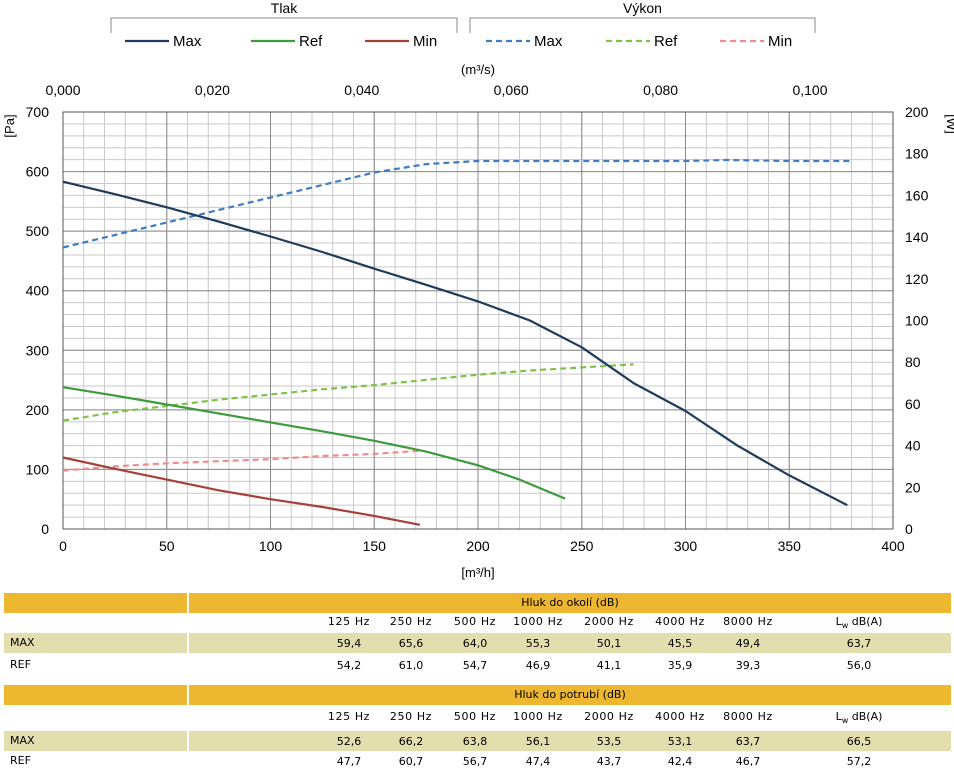 Image resolution: width=954 pixels, height=772 pixels. What do you see at coordinates (609, 643) in the screenshot?
I see `table-cell: 50,1` at bounding box center [609, 643].